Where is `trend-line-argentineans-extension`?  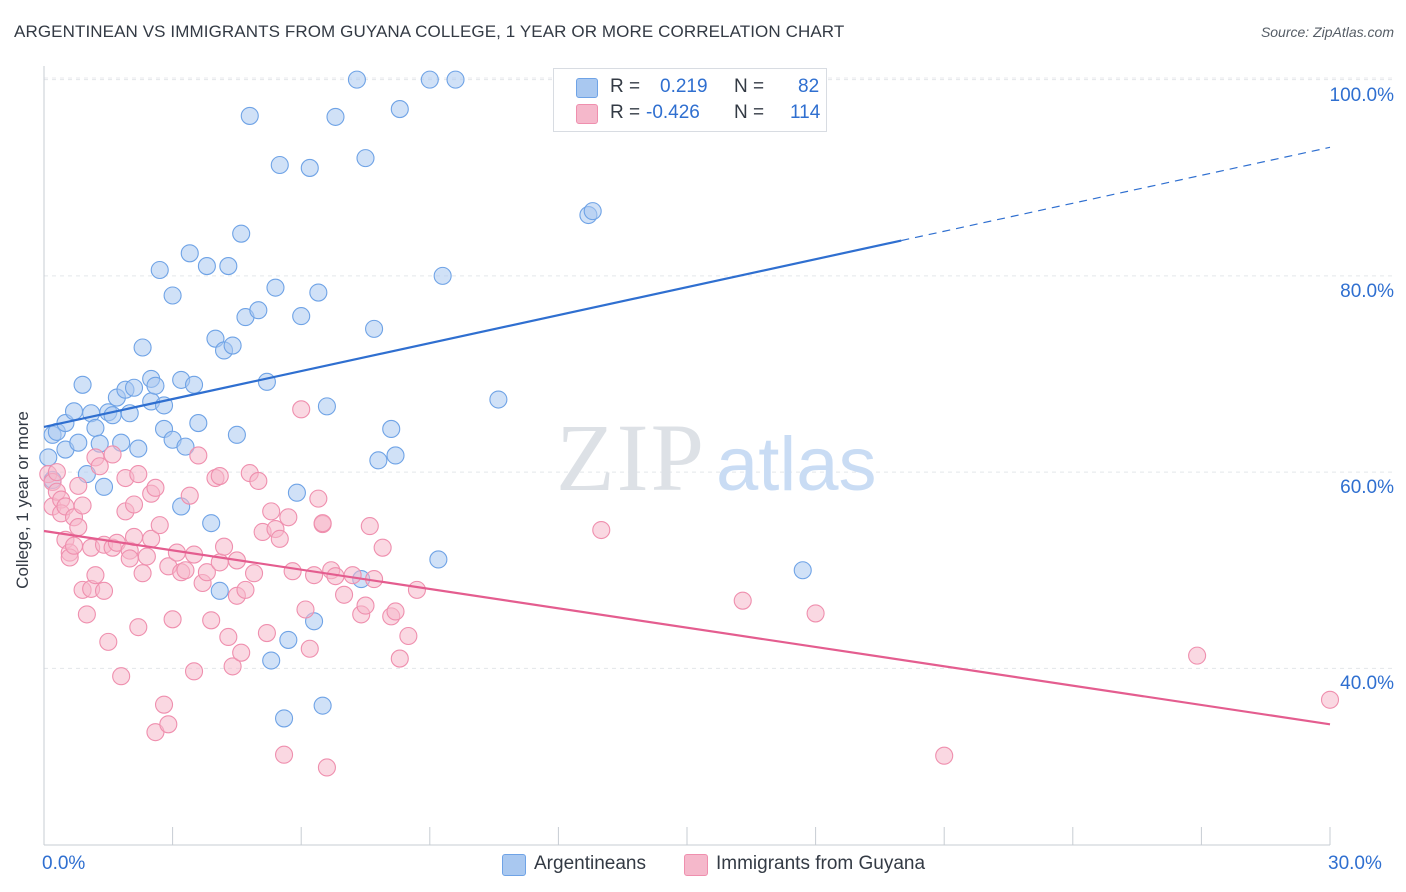
trend-line-argentineans-extension is located at coordinates (1116, 194).